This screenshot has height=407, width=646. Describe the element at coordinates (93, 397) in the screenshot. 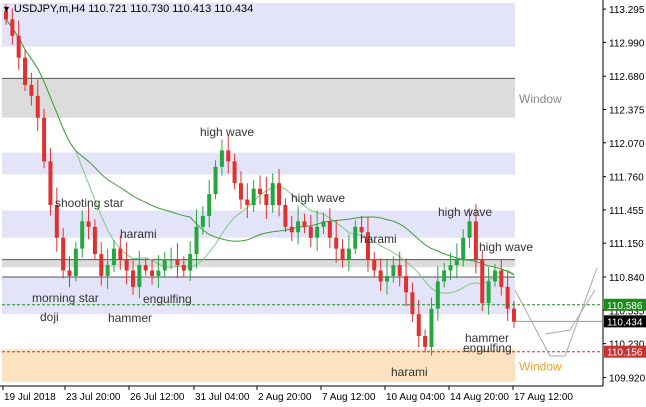

I see `x-tick-label: 23 Jul 20:00` at that location.